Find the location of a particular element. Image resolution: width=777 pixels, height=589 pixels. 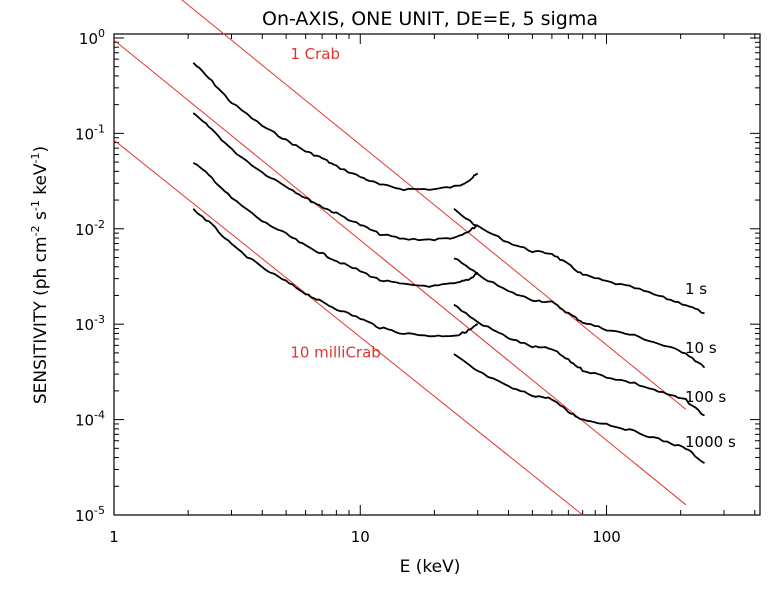

series-labels: 1 s 10 s 100 s 1000 s is located at coordinates (710, 365).